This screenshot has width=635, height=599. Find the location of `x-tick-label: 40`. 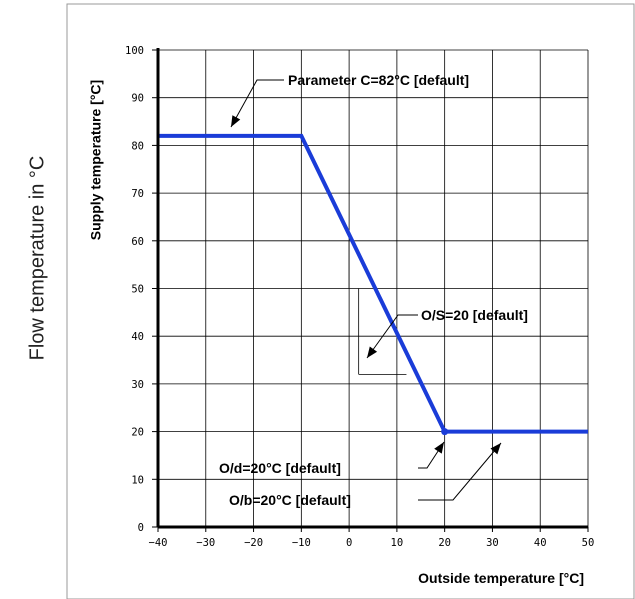

x-tick-label: 40 is located at coordinates (540, 543).